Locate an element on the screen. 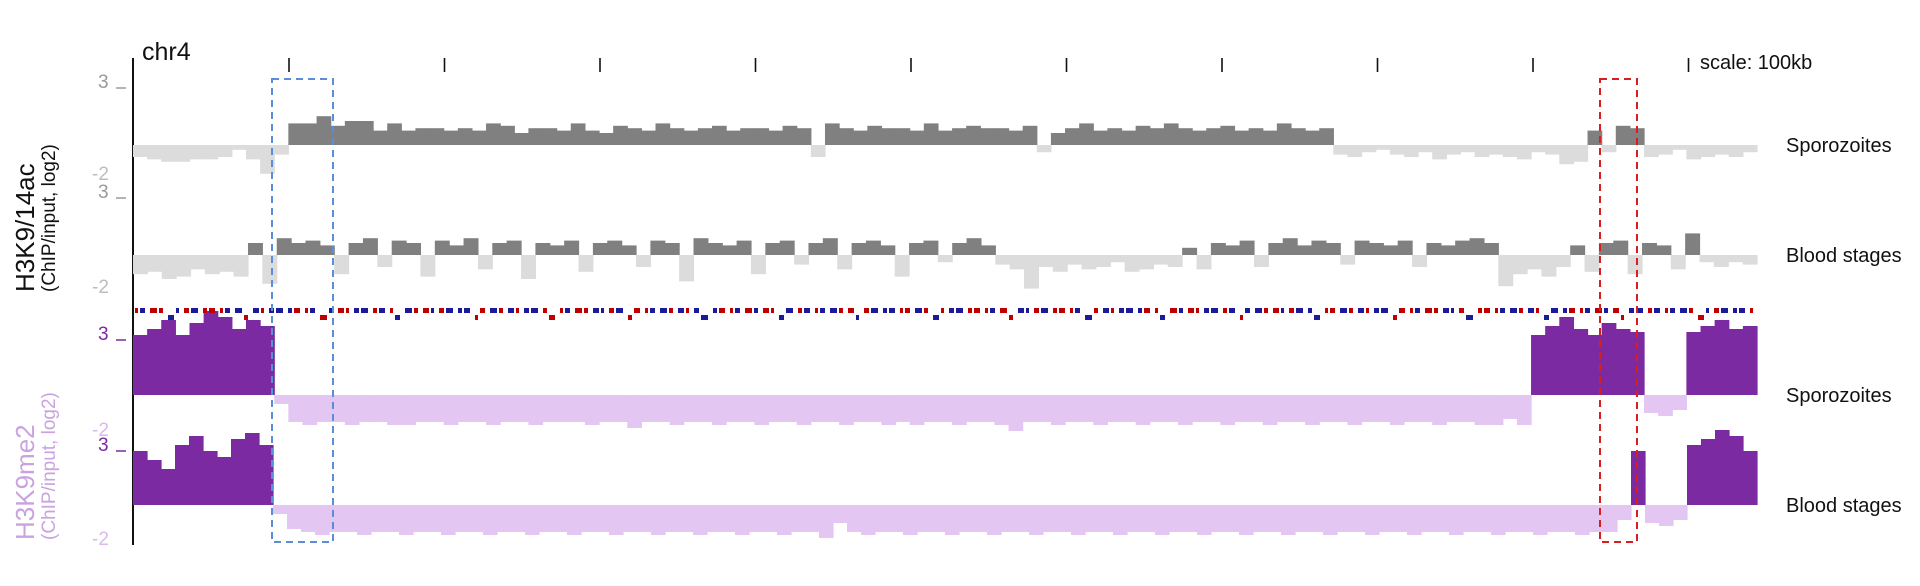 This screenshot has width=1920, height=586. y-tick-bottom-label: -2 is located at coordinates (100, 174).